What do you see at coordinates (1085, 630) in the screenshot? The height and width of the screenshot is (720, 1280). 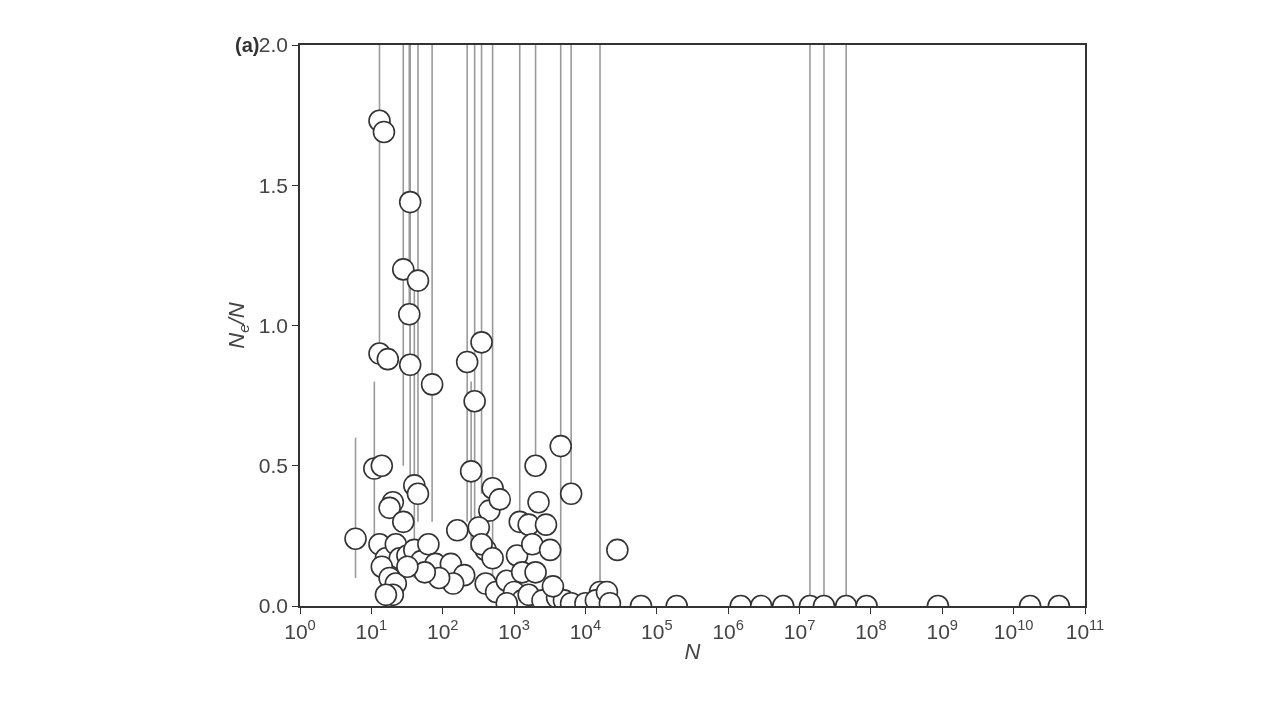 I see `x-tick-label: 10$^{11}$` at bounding box center [1085, 630].